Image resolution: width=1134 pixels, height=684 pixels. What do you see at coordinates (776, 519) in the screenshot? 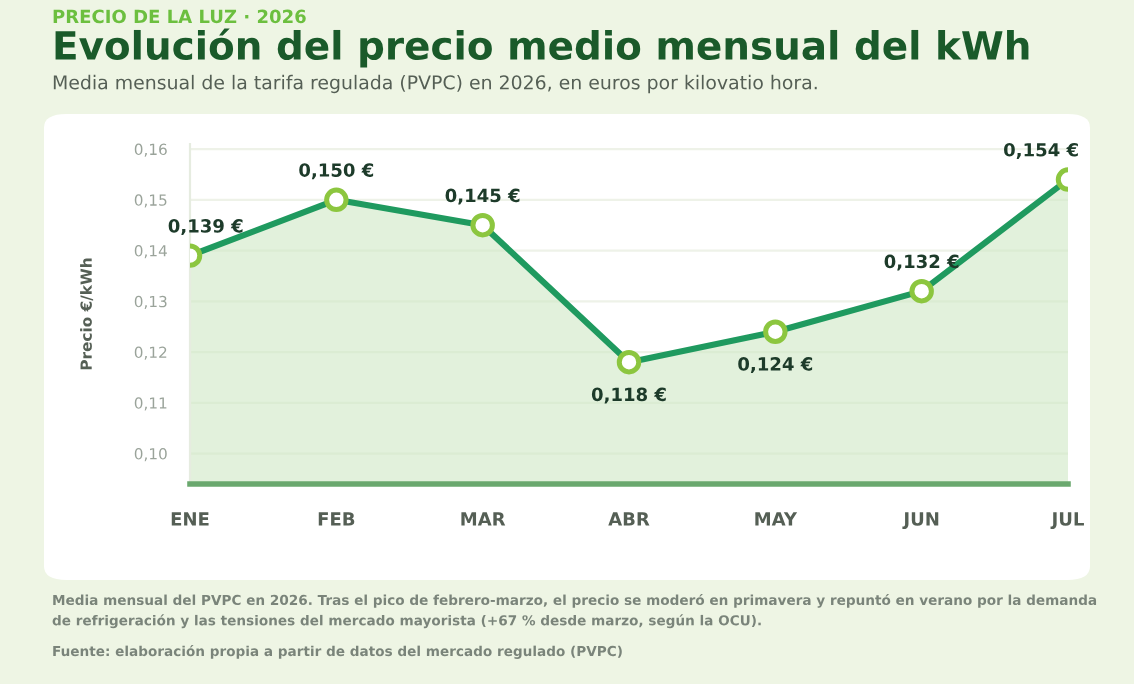
I see `x-tick-label: MAY` at bounding box center [776, 519].